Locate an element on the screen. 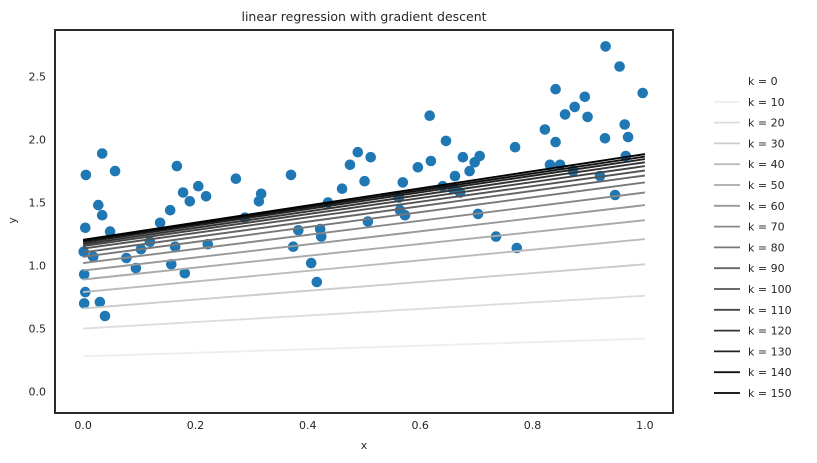  y-axis-label: y is located at coordinates (12, 220).